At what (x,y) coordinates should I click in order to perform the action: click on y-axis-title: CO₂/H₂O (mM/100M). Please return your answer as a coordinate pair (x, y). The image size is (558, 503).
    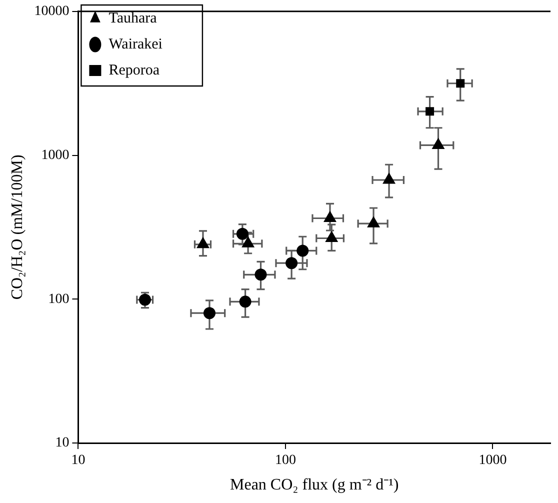
    Looking at the image, I should click on (17, 227).